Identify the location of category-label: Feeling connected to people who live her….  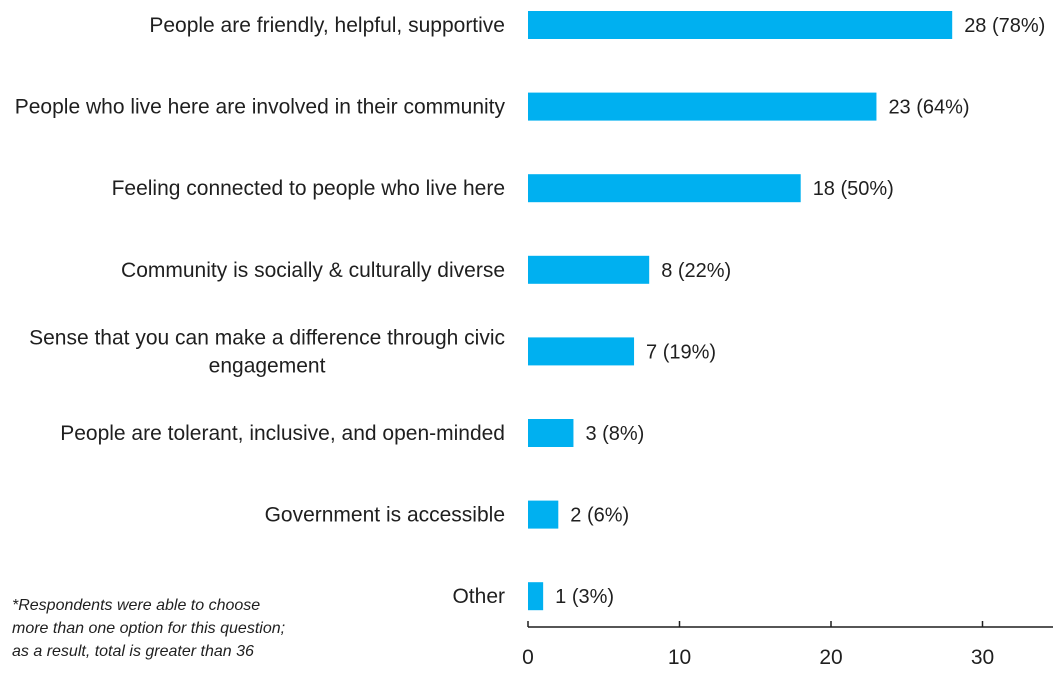
(308, 188).